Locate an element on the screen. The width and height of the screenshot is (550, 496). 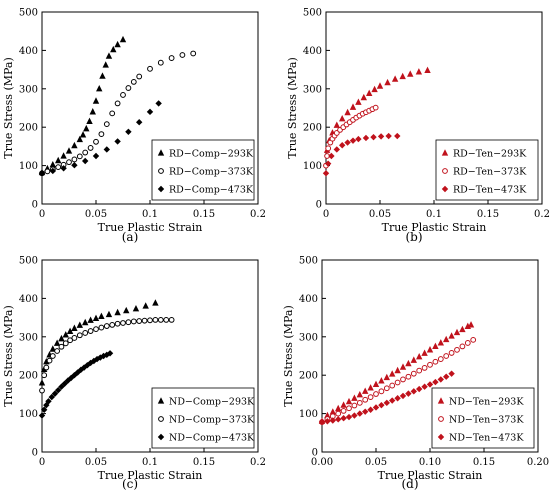
x-tick-label: 0 is located at coordinates (42, 462).